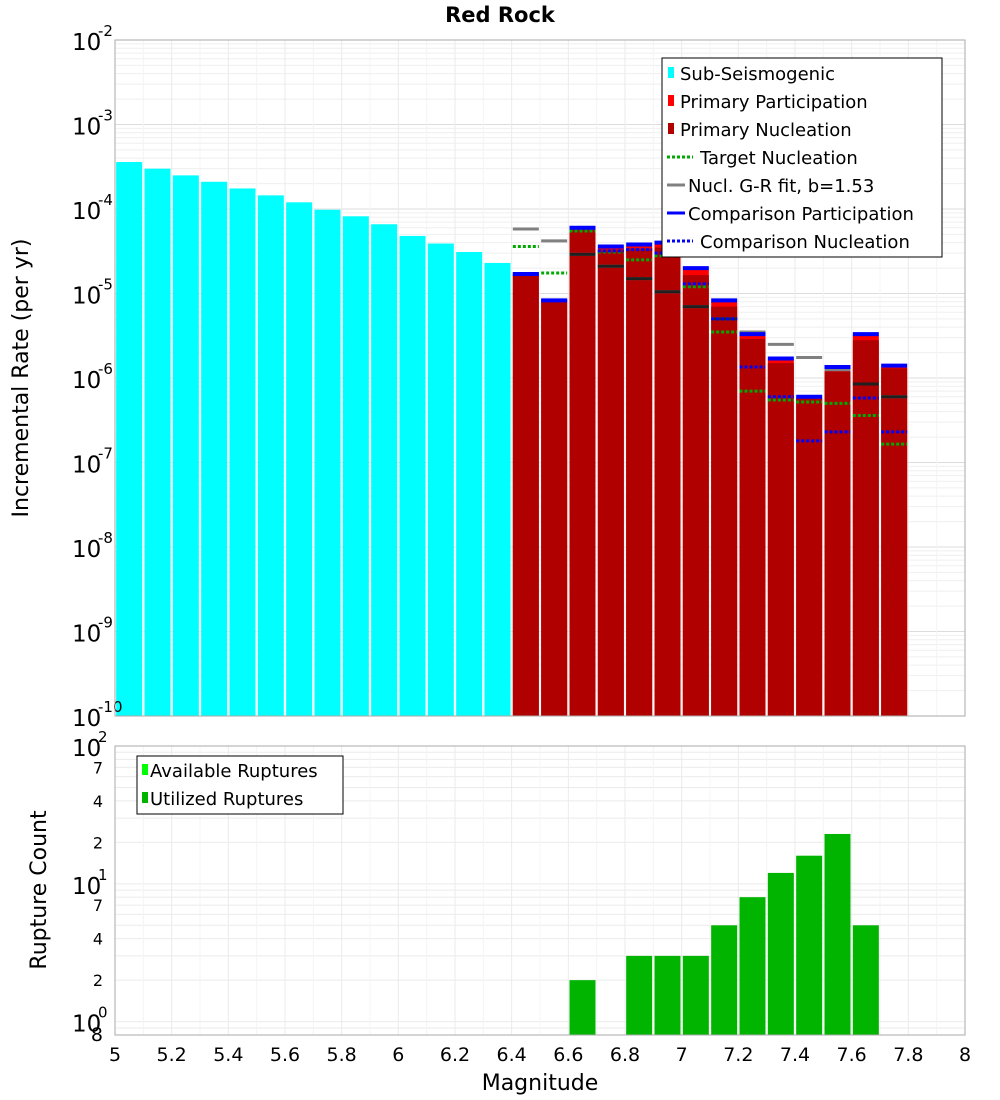 The image size is (1000, 1100). What do you see at coordinates (568, 1055) in the screenshot?
I see `x-tick-label: 6.6` at bounding box center [568, 1055].